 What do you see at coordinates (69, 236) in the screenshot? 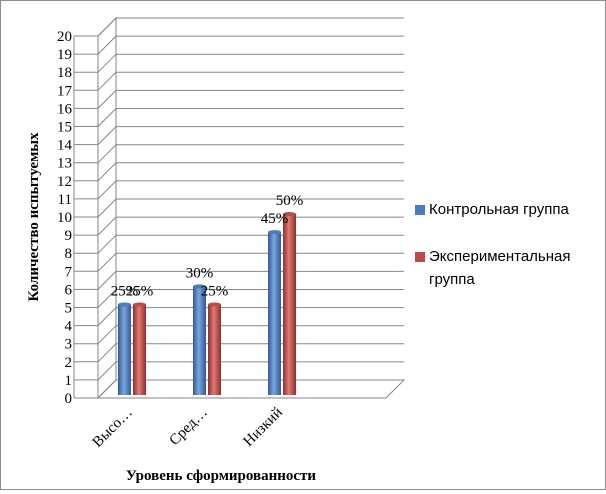
I see `y-tick-label: 9` at bounding box center [69, 236].